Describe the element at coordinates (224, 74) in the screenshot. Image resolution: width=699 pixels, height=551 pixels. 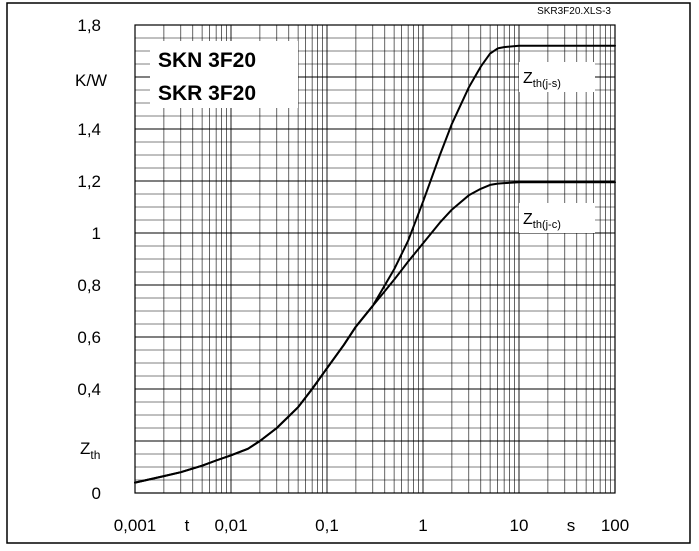
I see `title-box` at that location.